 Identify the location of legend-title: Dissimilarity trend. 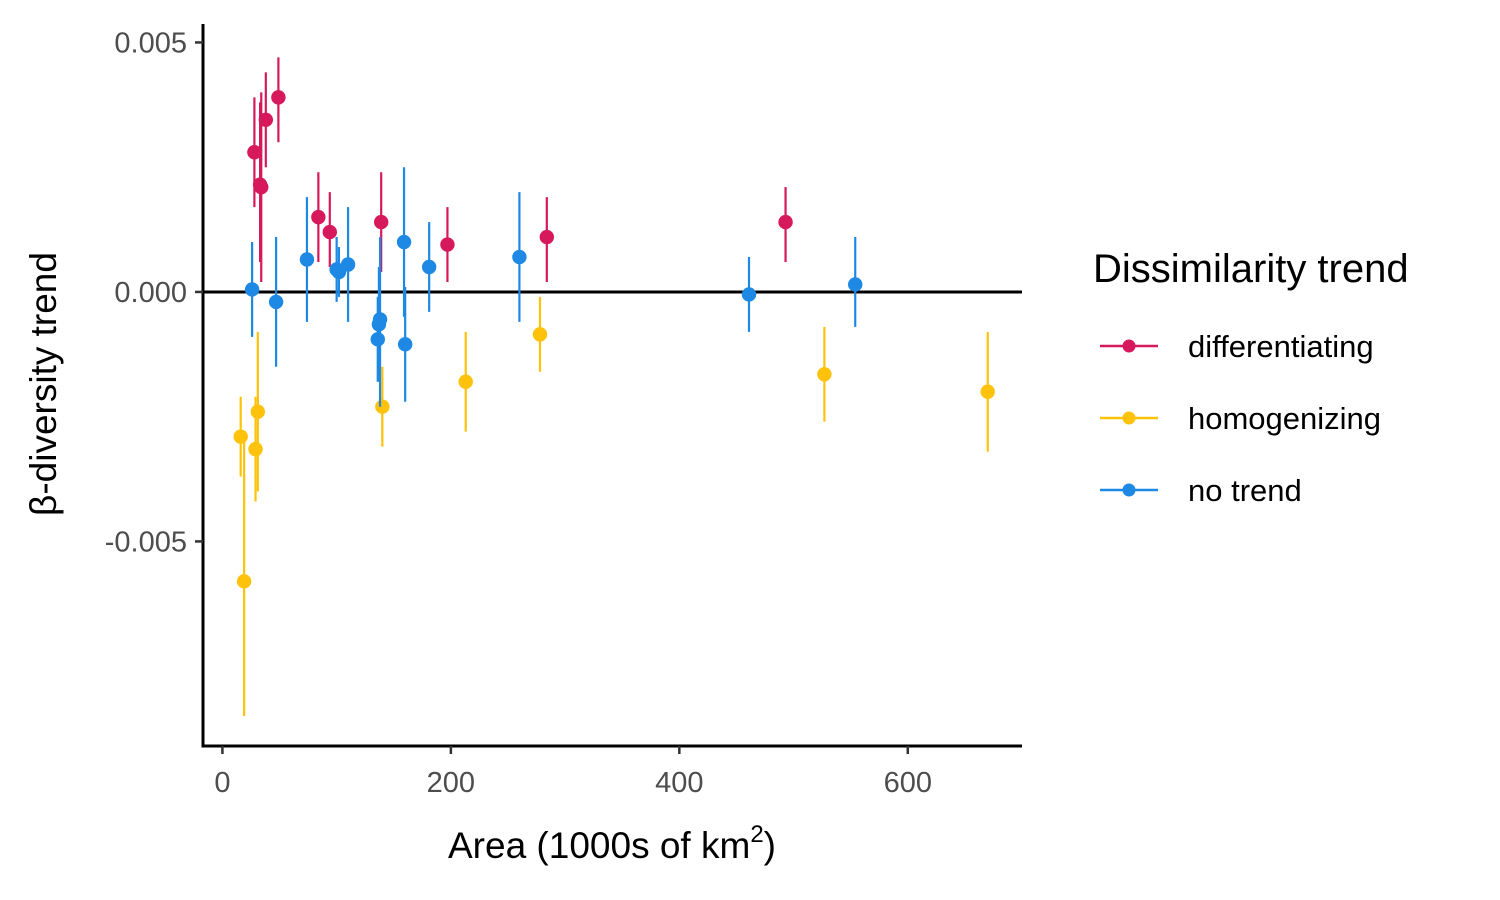
(1251, 269).